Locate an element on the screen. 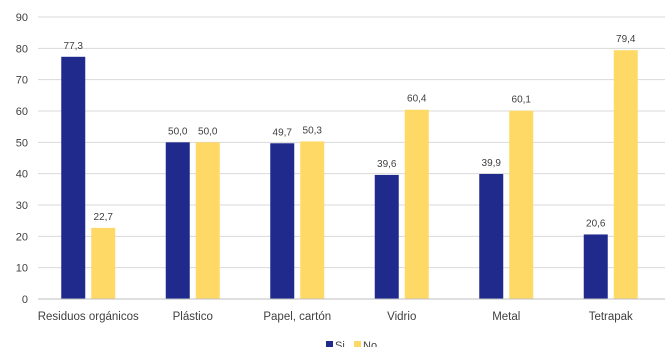  y-tick-label: 70 is located at coordinates (22, 81).